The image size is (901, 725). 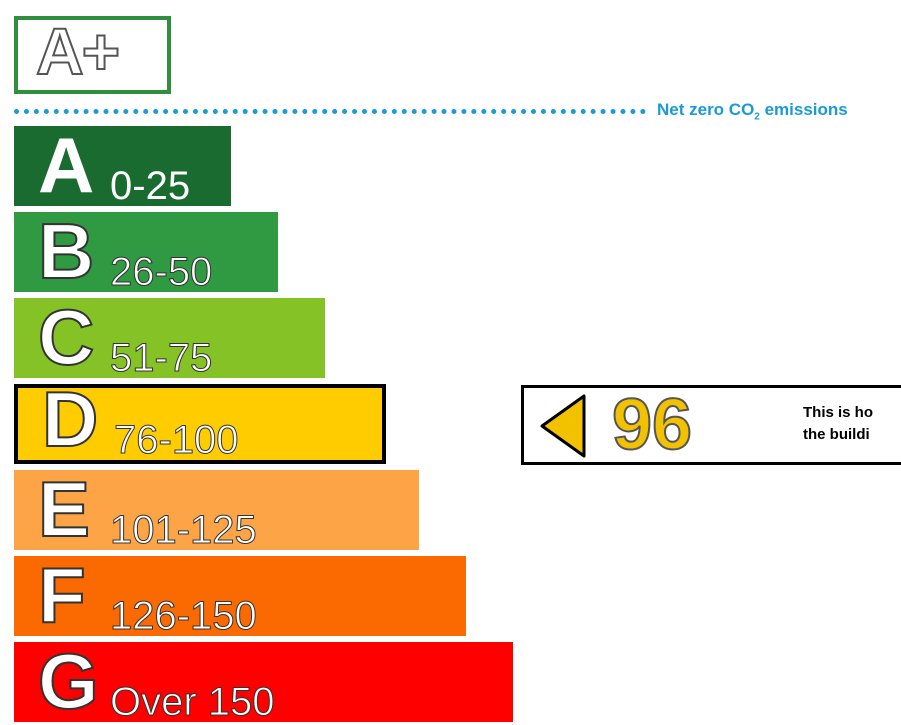 What do you see at coordinates (64, 509) in the screenshot?
I see `band-letter: E` at bounding box center [64, 509].